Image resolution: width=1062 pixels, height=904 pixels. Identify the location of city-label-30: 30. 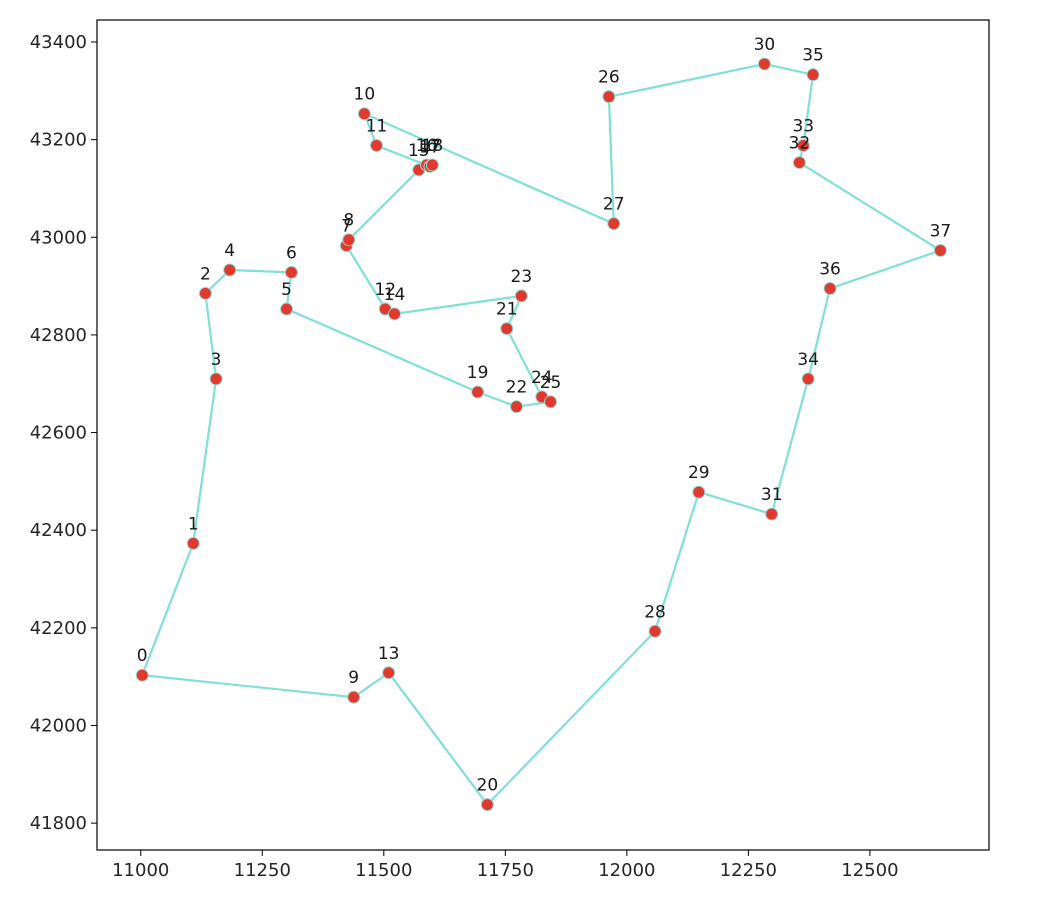
(765, 45).